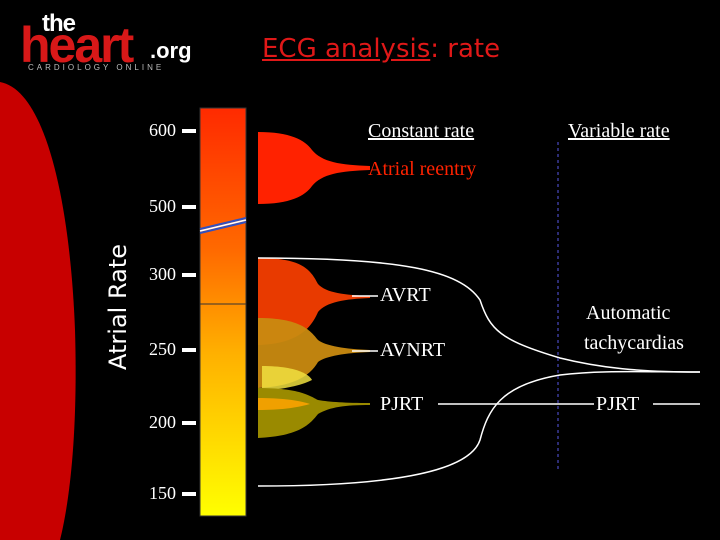  Describe the element at coordinates (422, 169) in the screenshot. I see `label-atrial-reentry: Atrial reentry` at that location.